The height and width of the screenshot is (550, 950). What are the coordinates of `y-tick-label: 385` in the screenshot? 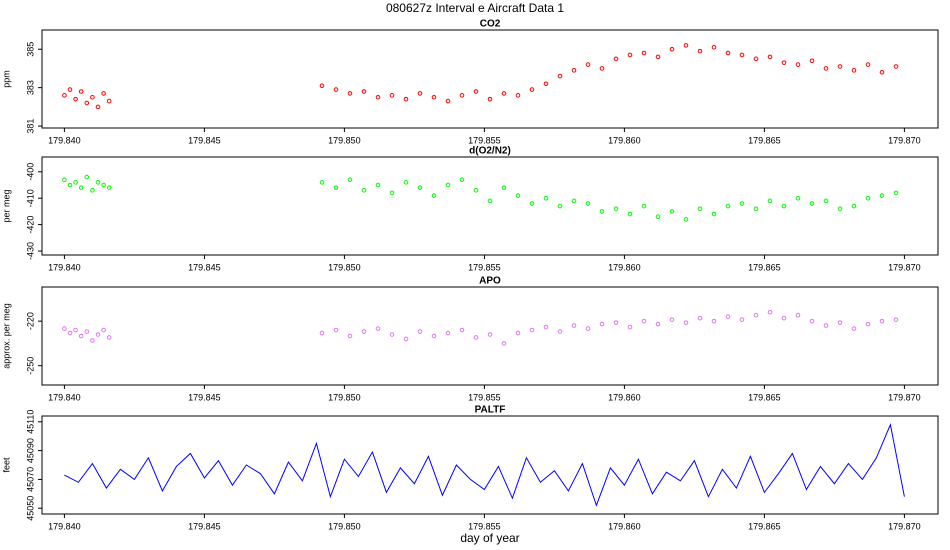 It's located at (30, 49).